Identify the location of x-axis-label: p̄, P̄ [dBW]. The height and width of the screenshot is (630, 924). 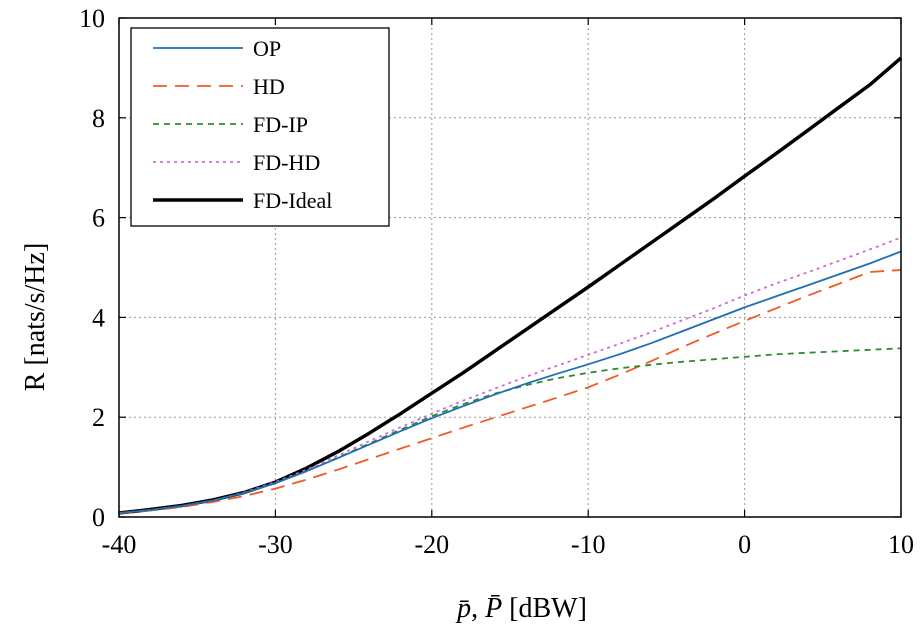
(521, 608).